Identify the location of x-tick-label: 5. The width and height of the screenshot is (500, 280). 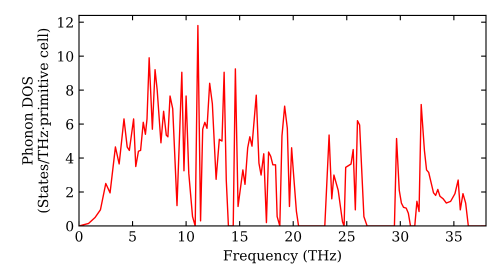
(132, 236).